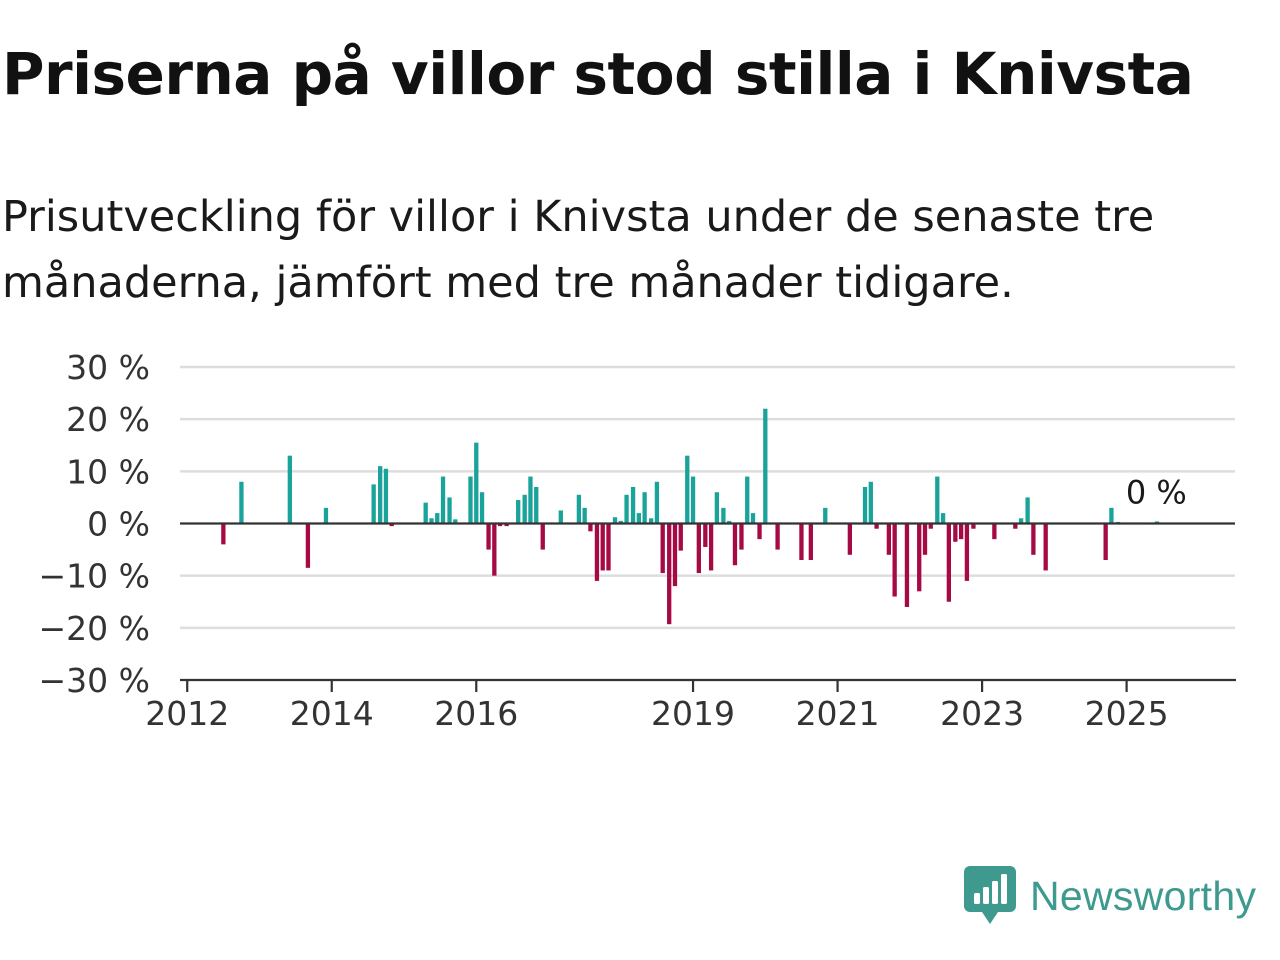 This screenshot has height=960, width=1280. Describe the element at coordinates (118, 524) in the screenshot. I see `y-tick-label: 0 %` at that location.